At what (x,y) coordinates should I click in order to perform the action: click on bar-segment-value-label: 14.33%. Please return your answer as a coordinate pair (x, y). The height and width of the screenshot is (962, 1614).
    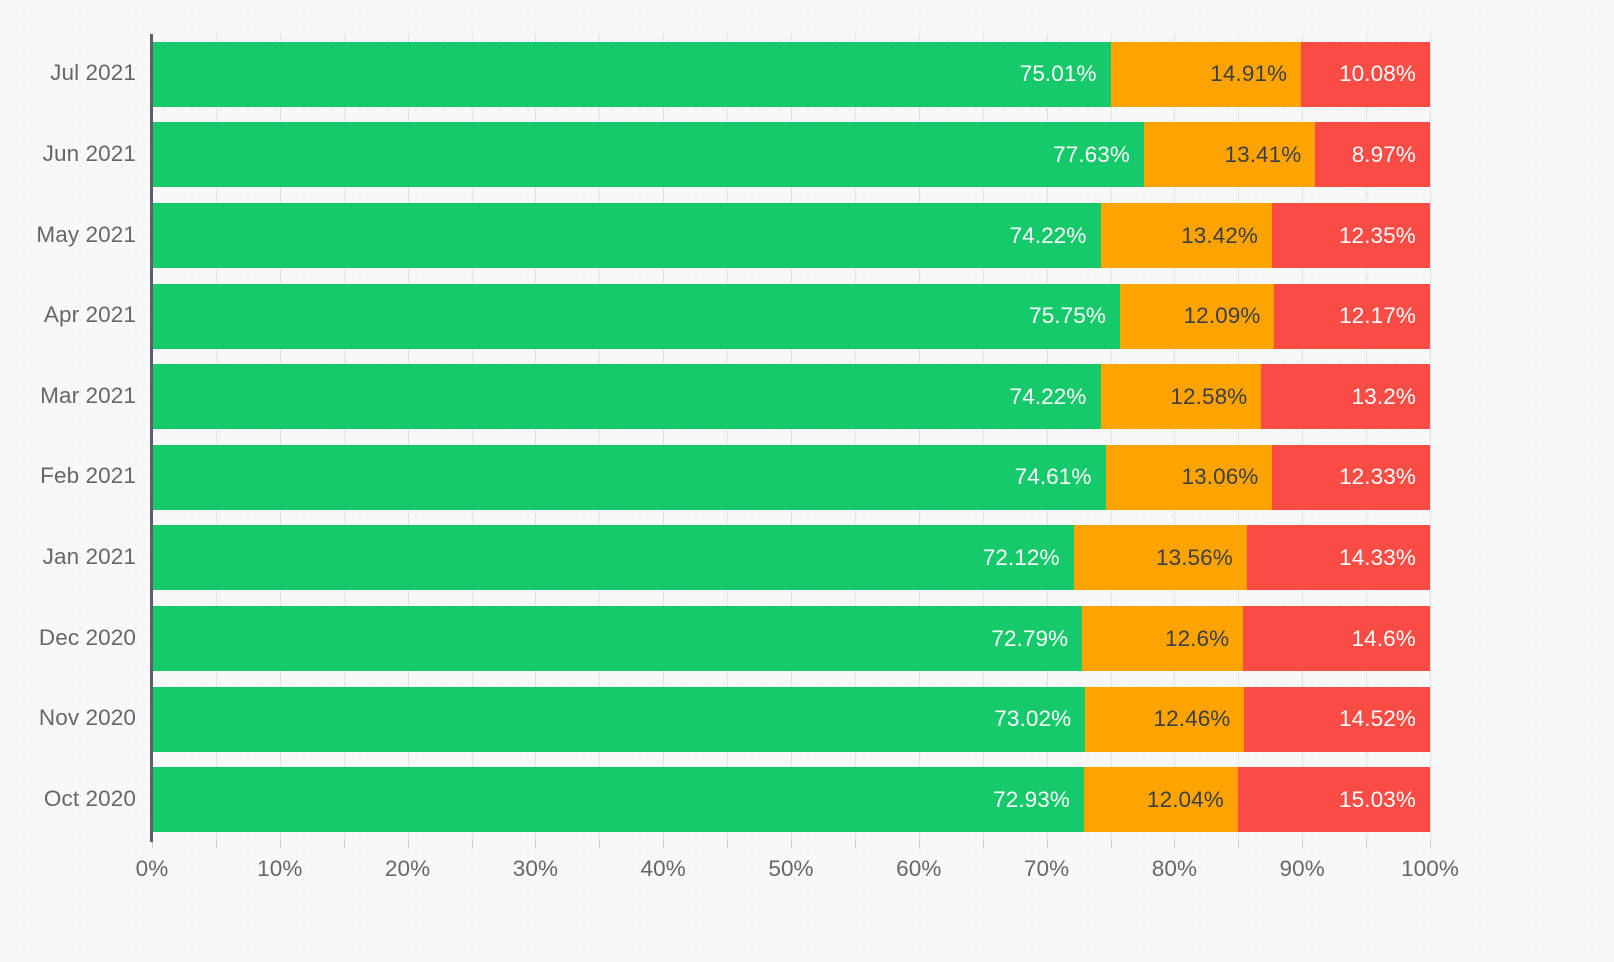
    Looking at the image, I should click on (1377, 557).